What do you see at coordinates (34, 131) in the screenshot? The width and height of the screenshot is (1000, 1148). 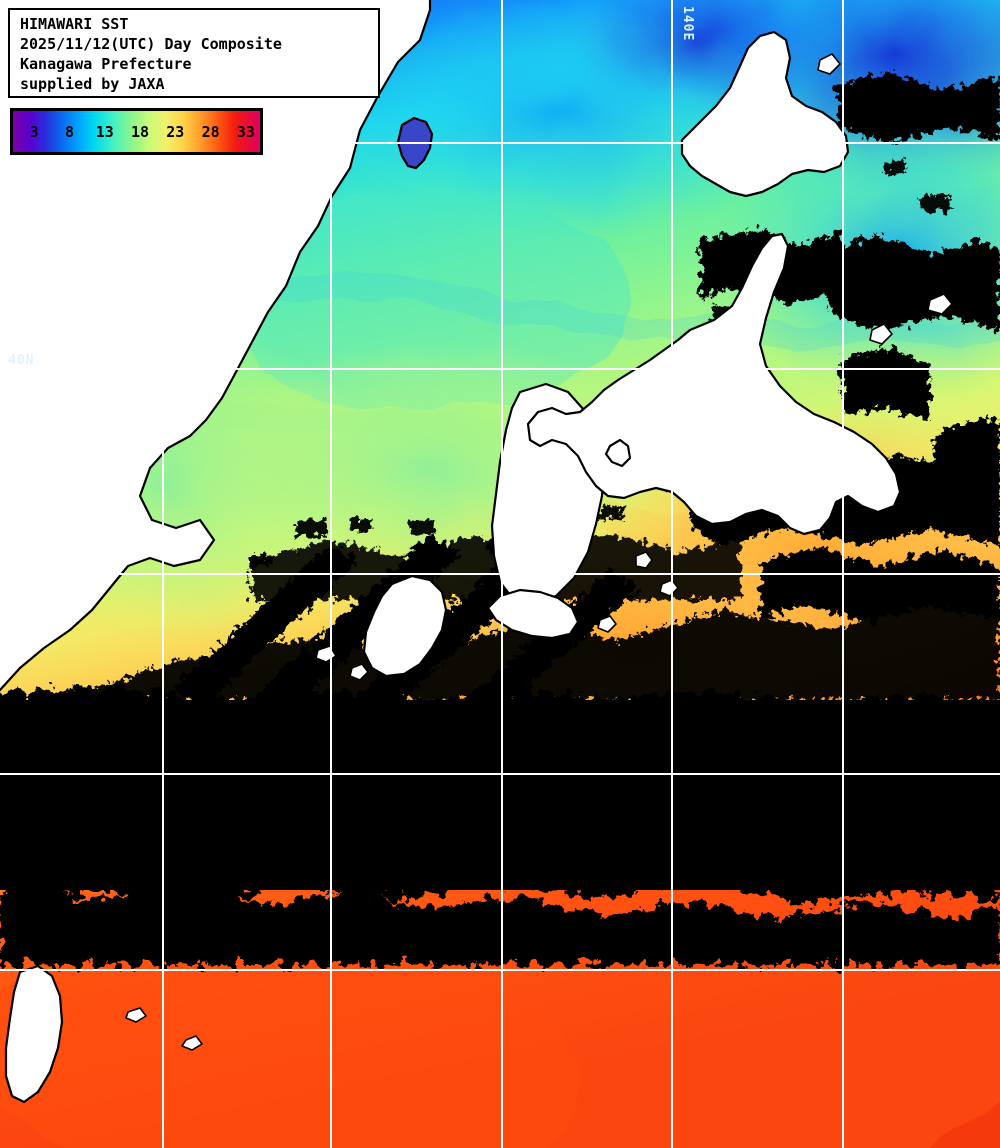 I see `colorbar-tick-3: 3` at bounding box center [34, 131].